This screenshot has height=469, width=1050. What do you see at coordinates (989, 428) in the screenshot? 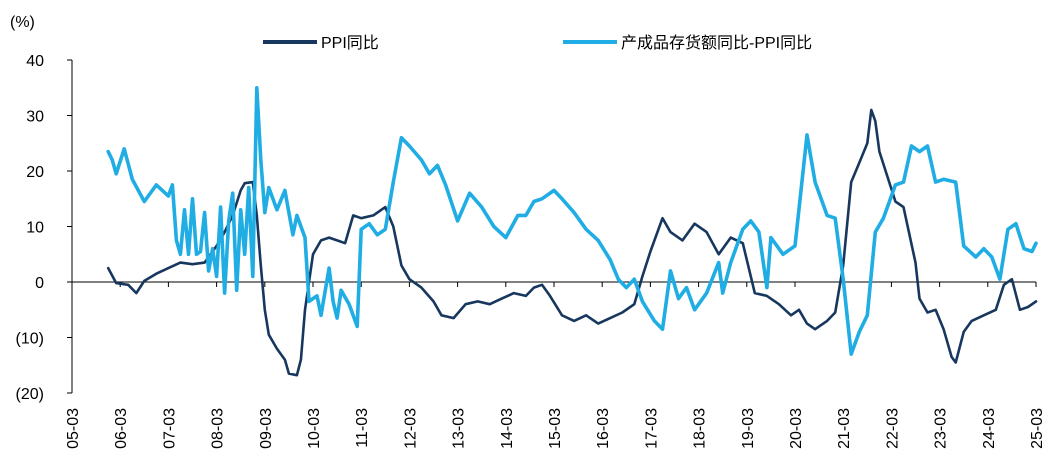
I see `x-tick-label: 24-03` at bounding box center [989, 428].